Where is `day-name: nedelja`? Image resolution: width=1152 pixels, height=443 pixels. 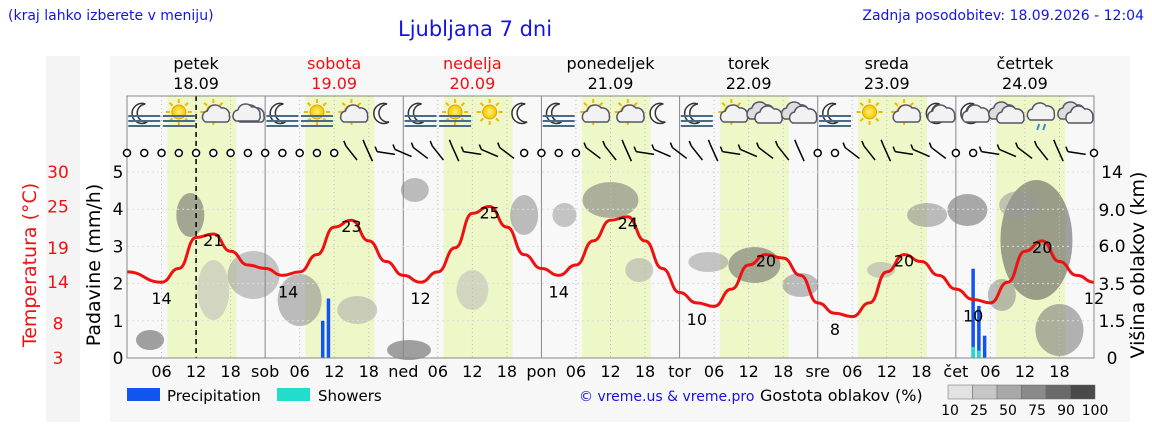 day-name: nedelja is located at coordinates (472, 63).